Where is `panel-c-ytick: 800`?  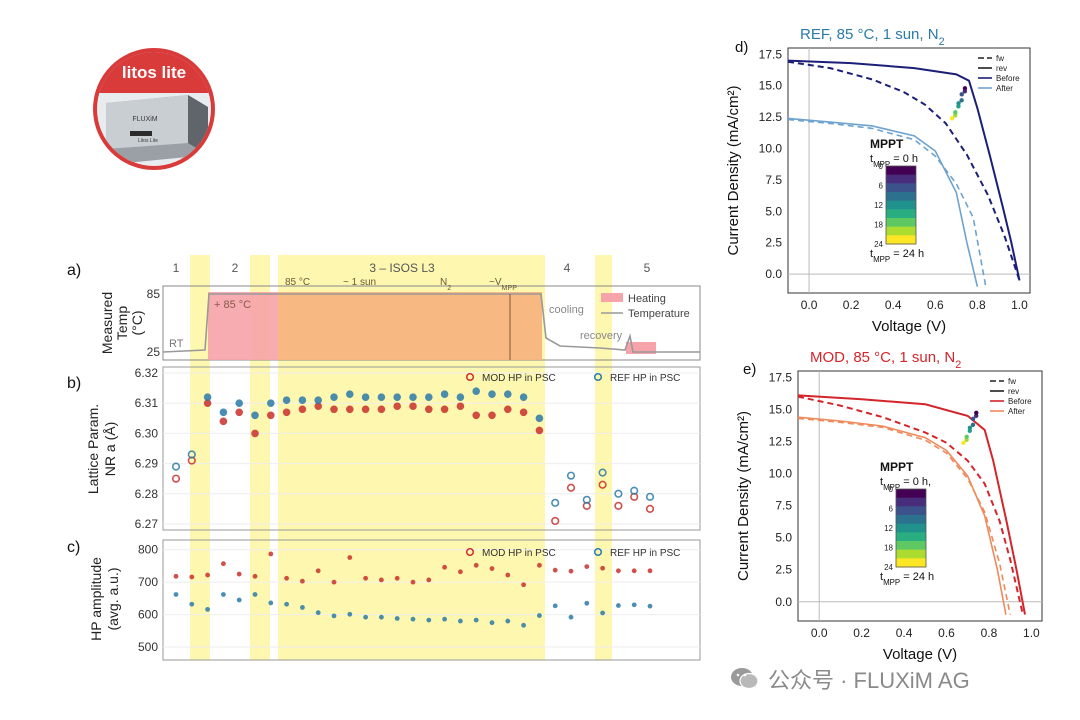 panel-c-ytick: 800 is located at coordinates (148, 550).